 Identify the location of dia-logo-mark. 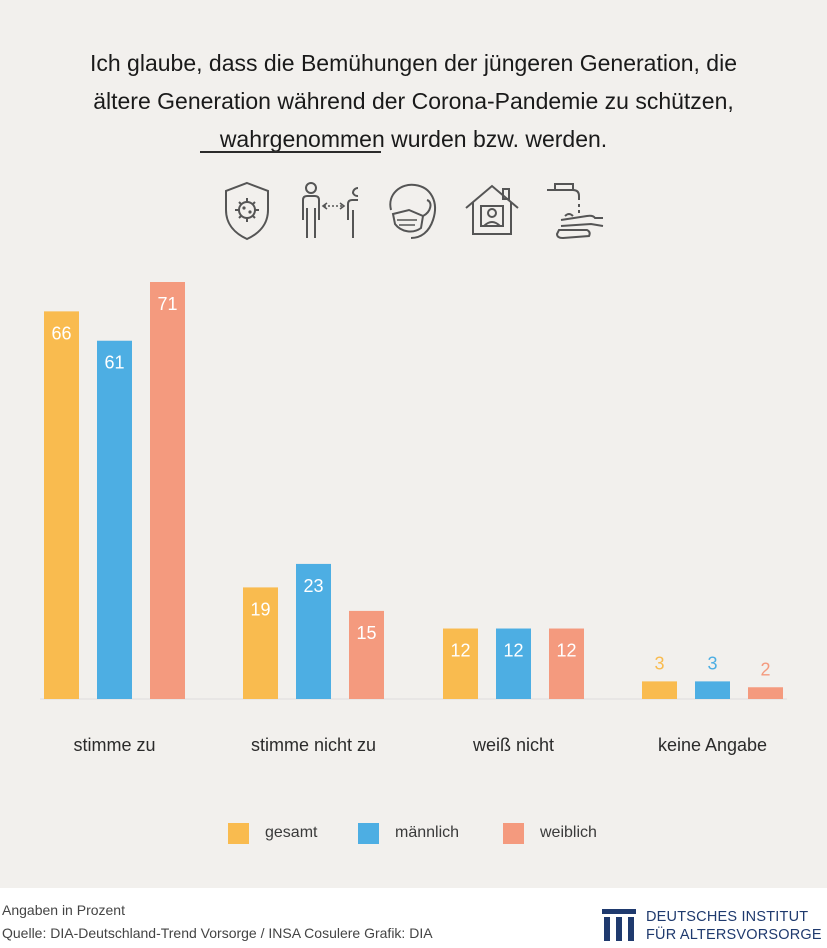
(619, 925).